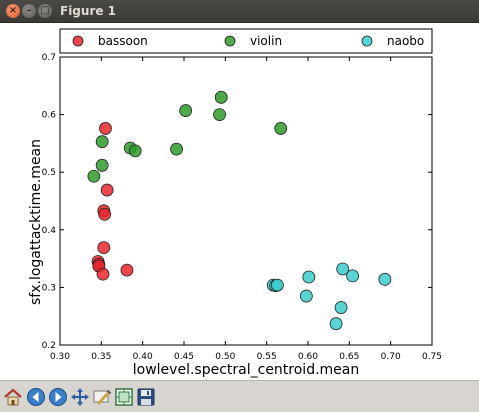 This screenshot has width=479, height=412. I want to click on y-tick-label: 0.7, so click(49, 58).